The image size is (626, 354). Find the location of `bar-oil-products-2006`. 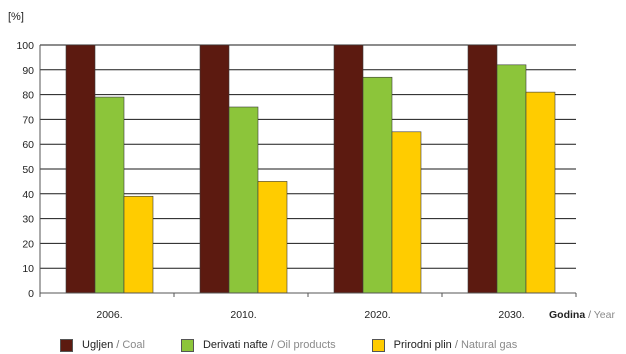

bar-oil-products-2006 is located at coordinates (109, 195).